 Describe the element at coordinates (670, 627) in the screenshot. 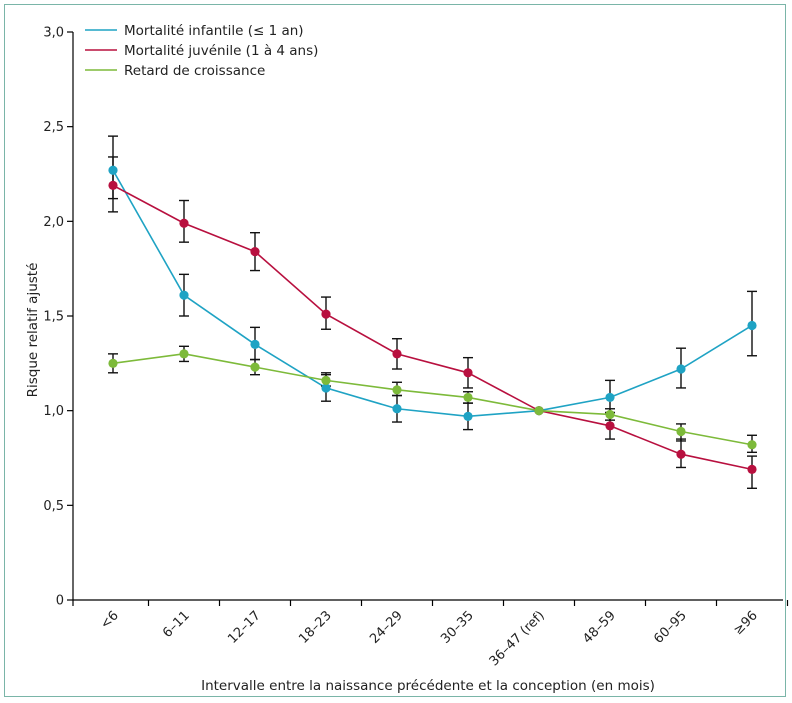

I see `x-tick-label: 60–95` at that location.